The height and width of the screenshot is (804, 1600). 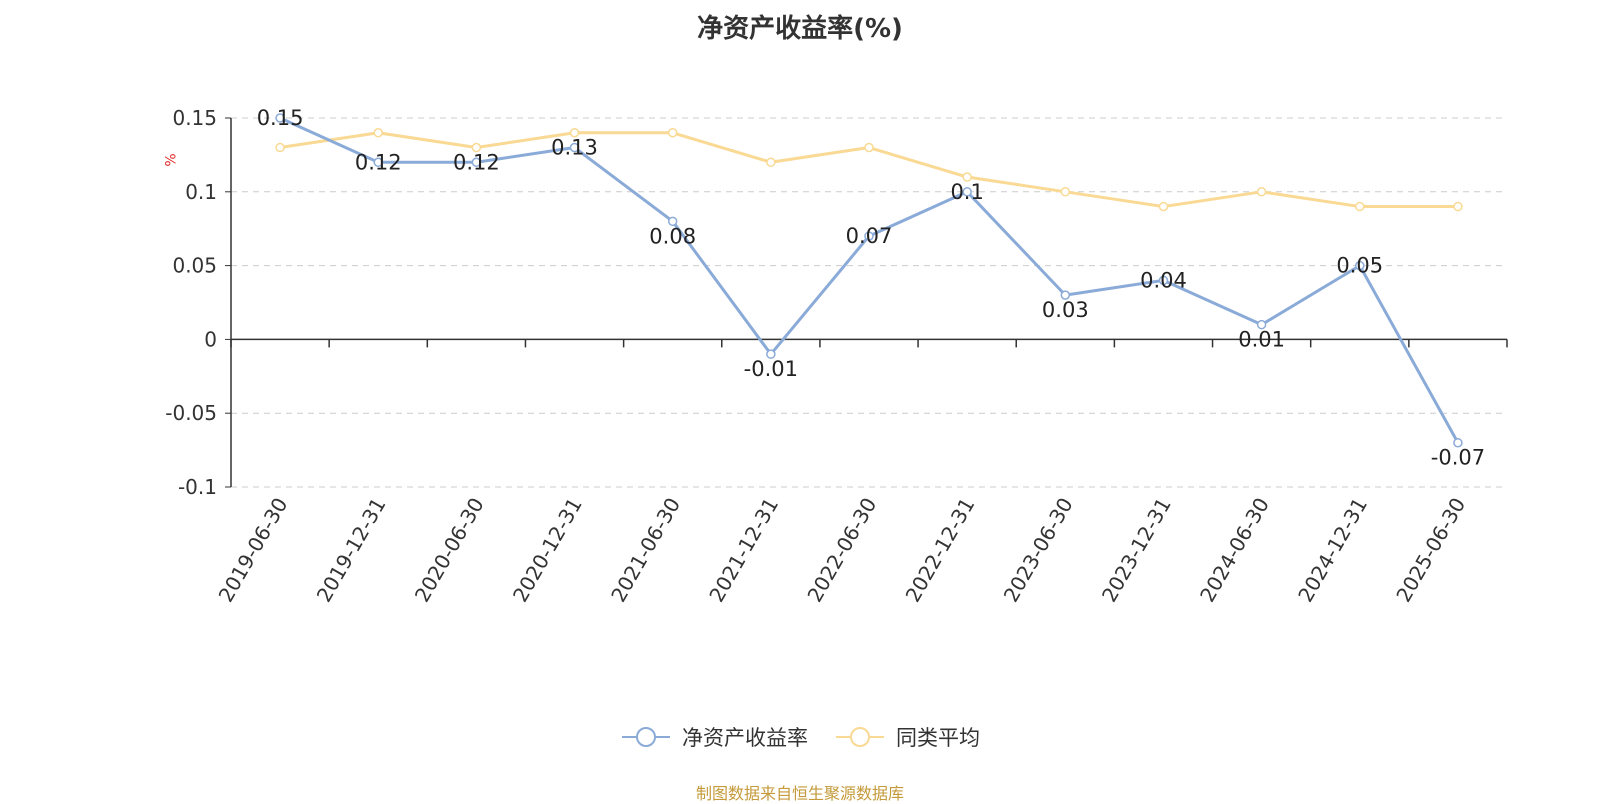 I want to click on data-label: 0.03, so click(x=1065, y=310).